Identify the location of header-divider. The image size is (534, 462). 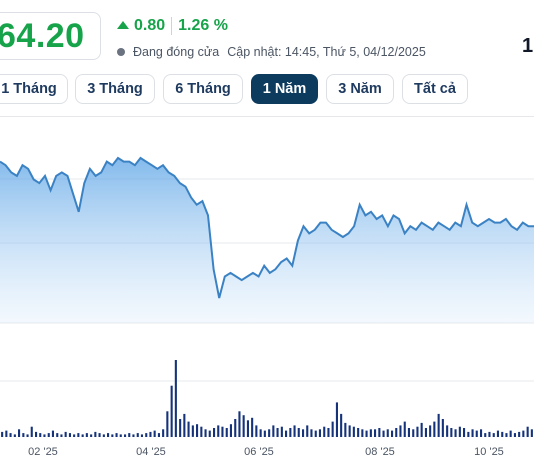
(267, 116).